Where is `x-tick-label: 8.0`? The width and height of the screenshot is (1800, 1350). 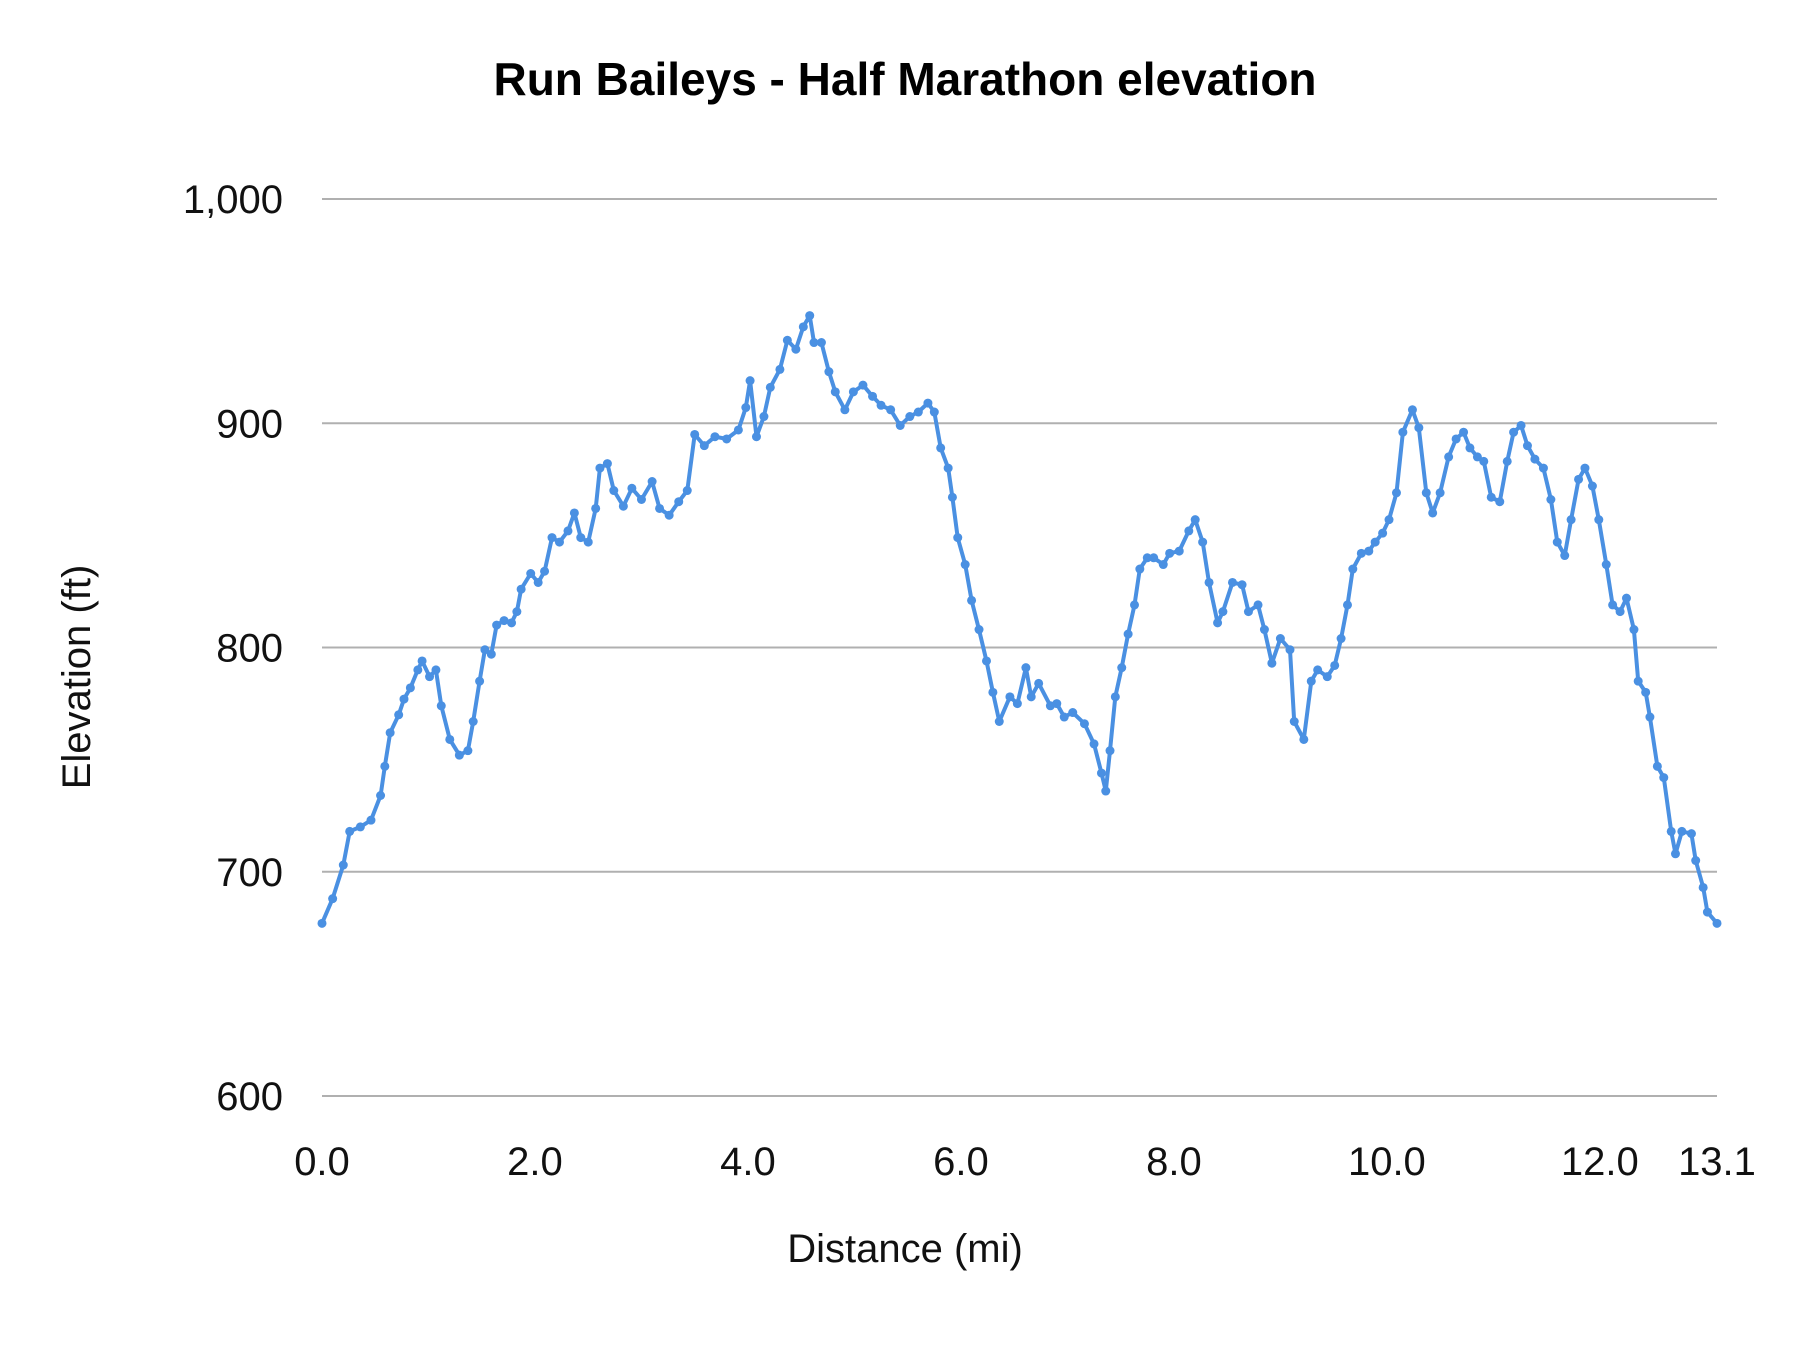 x-tick-label: 8.0 is located at coordinates (1174, 1162).